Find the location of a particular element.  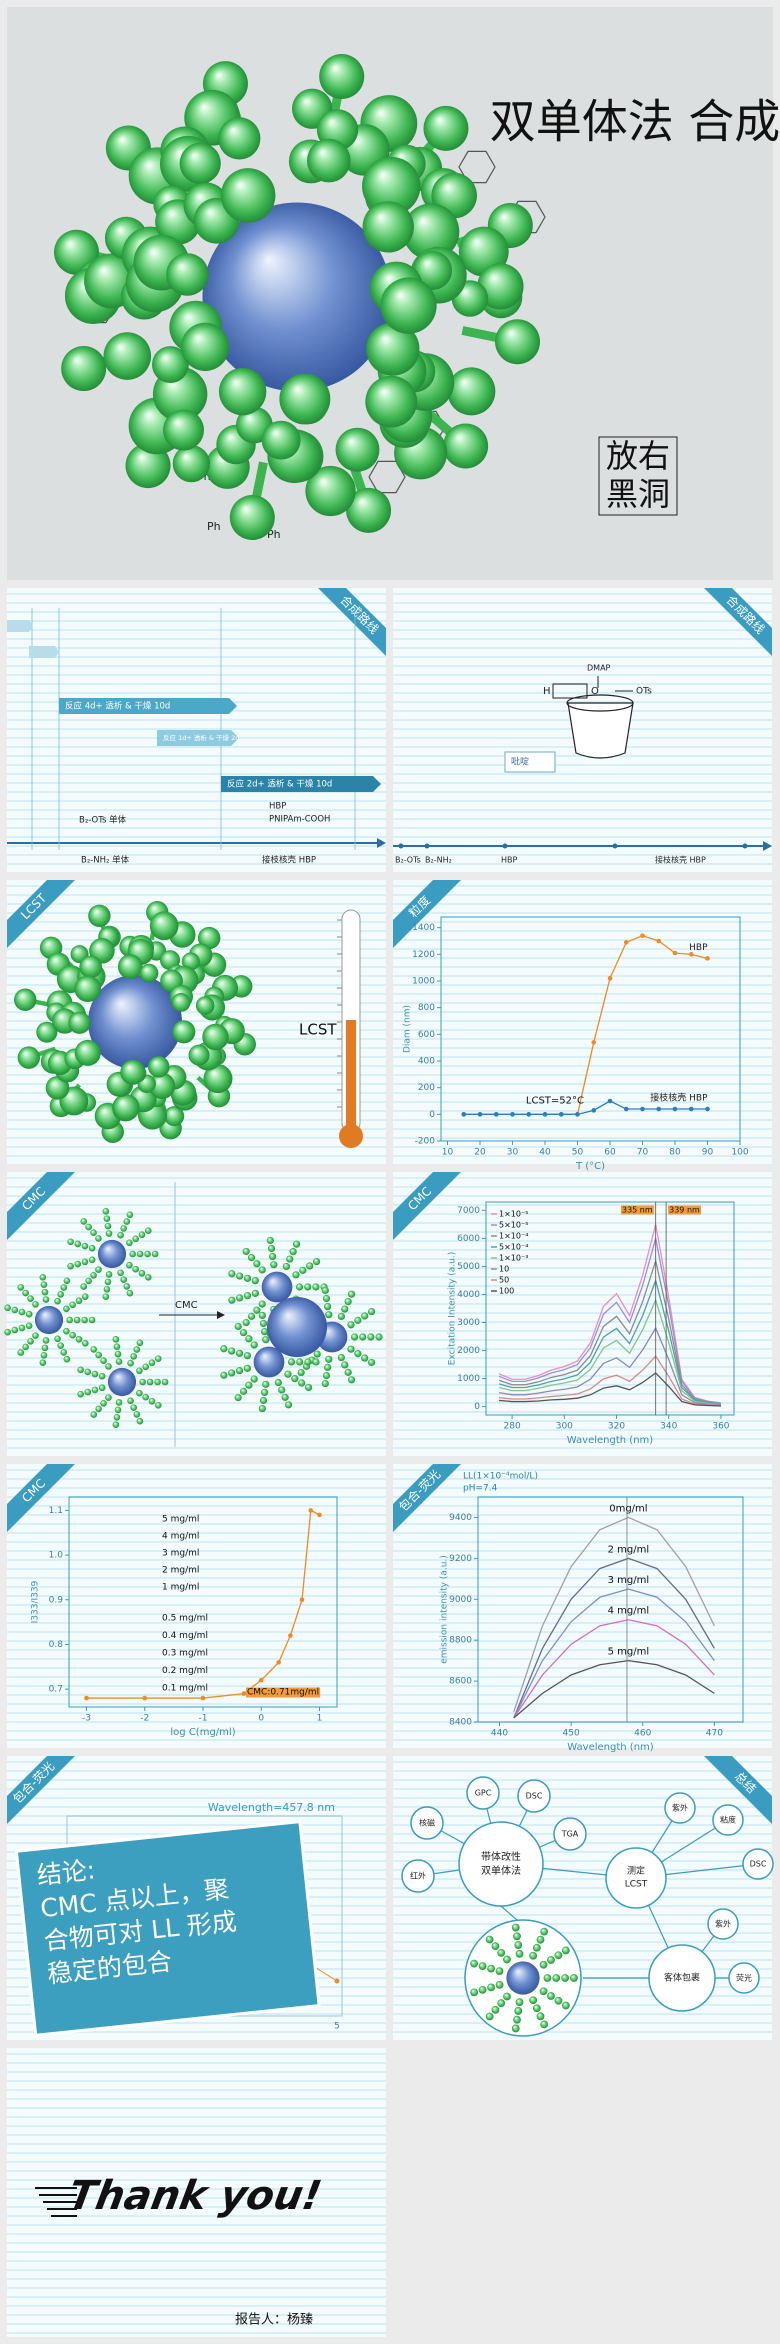

node-text: 紫外 is located at coordinates (680, 1808).